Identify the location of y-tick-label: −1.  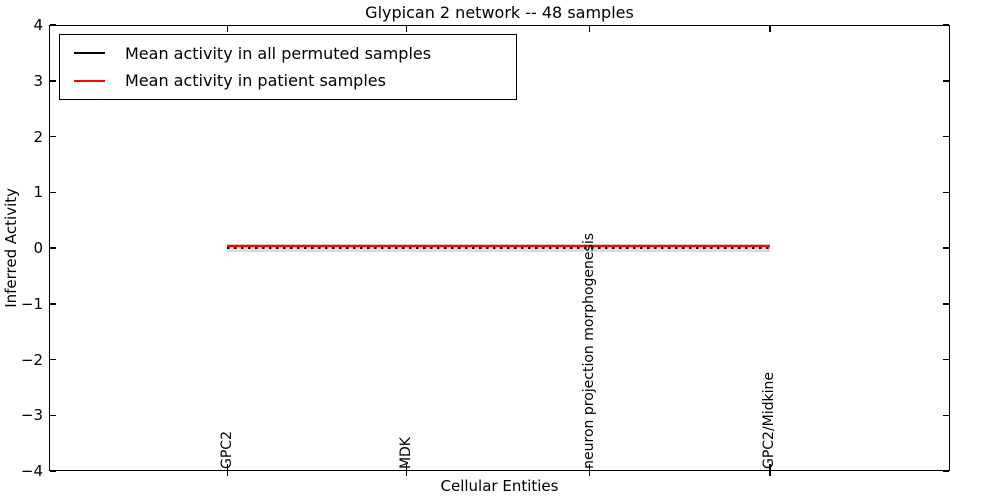
(31, 303).